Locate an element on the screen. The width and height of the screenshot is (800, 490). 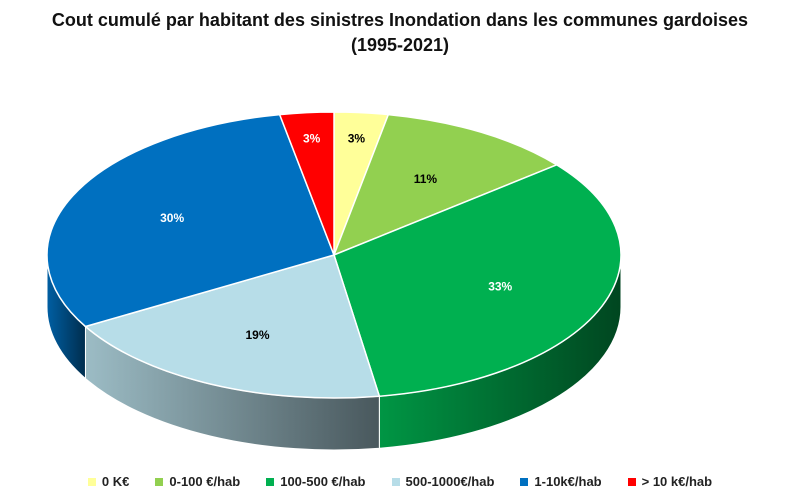
chart-subtitle-line: (1995-2021) is located at coordinates (400, 45).